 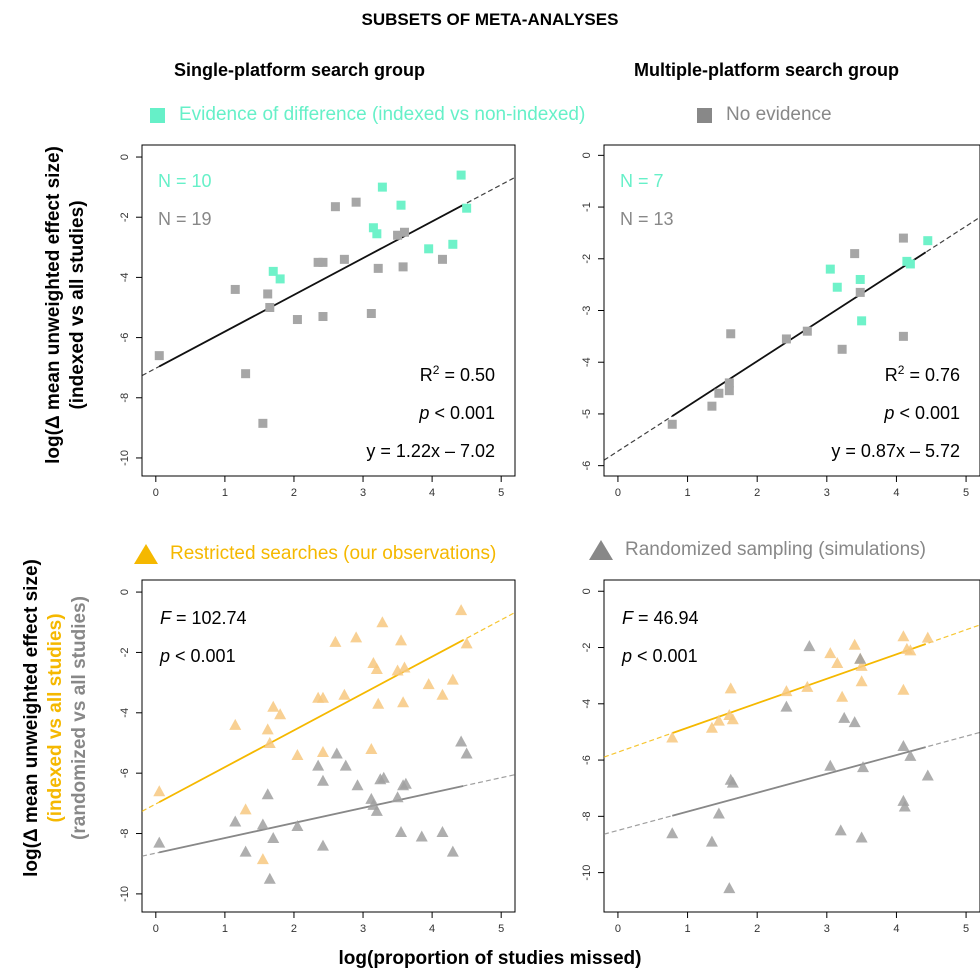 I want to click on x-tick-label: 5, so click(x=501, y=929).